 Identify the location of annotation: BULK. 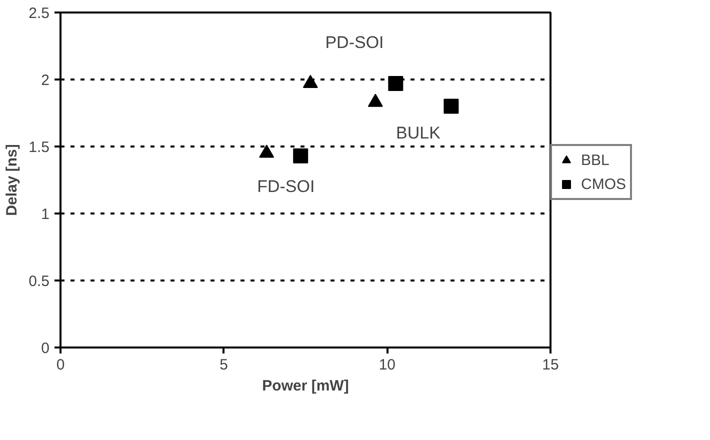
(419, 133).